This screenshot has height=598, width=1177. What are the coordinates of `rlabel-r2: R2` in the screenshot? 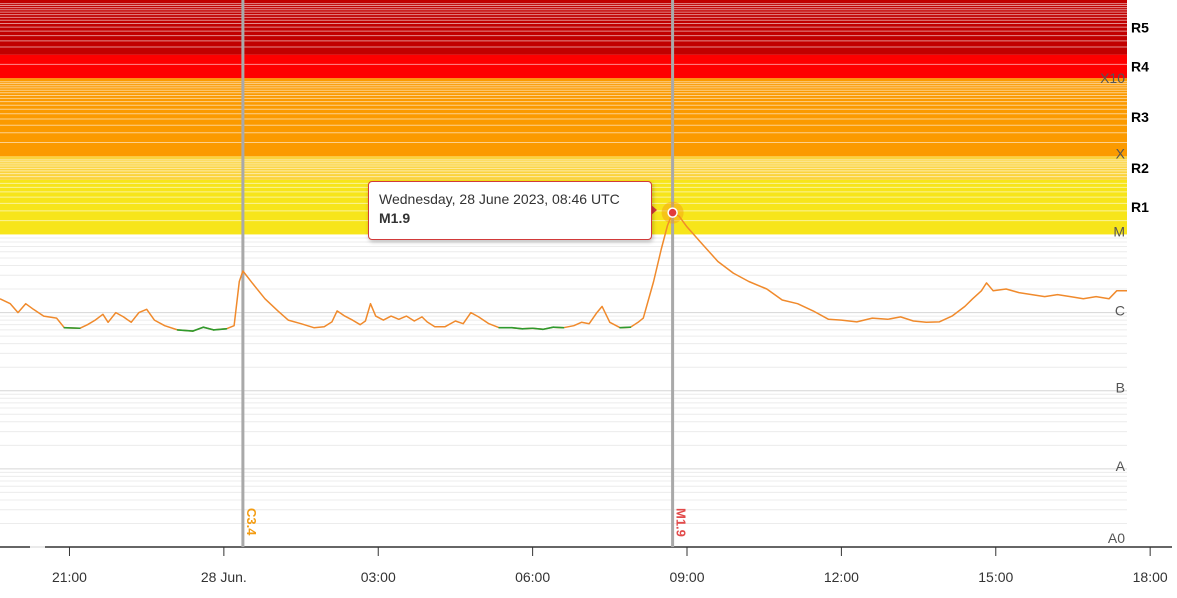 It's located at (1140, 168).